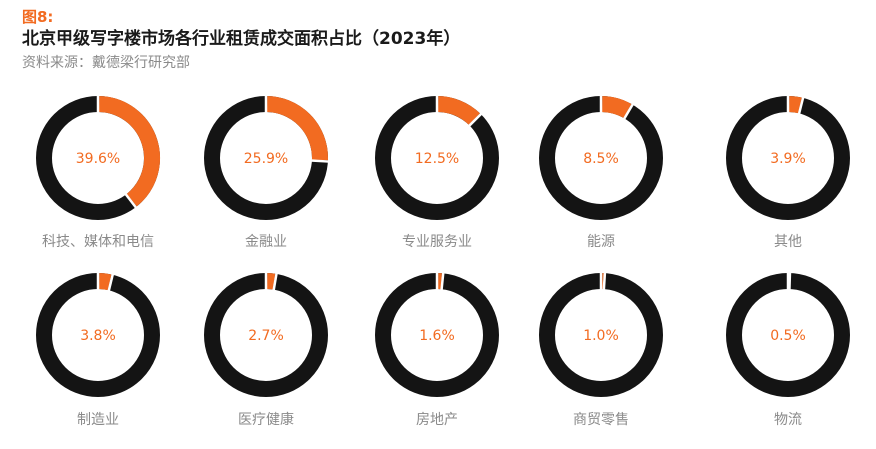 The height and width of the screenshot is (449, 876). I want to click on donut-category-label: 其他, so click(788, 242).